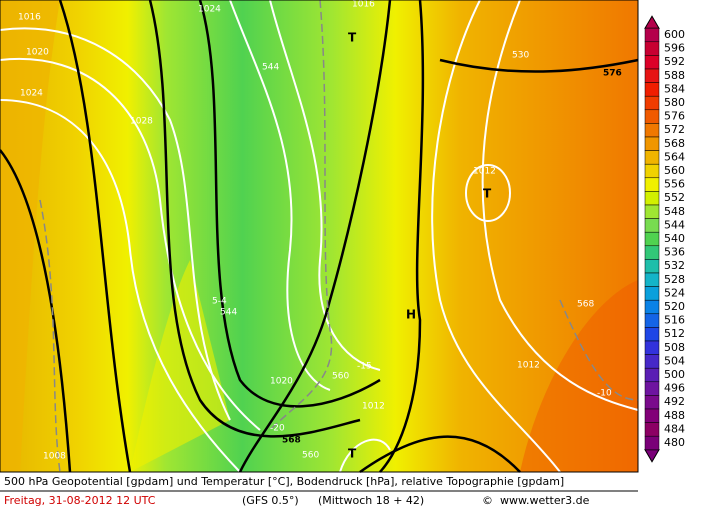  Describe the element at coordinates (411, 315) in the screenshot. I see `map-label: H` at that location.